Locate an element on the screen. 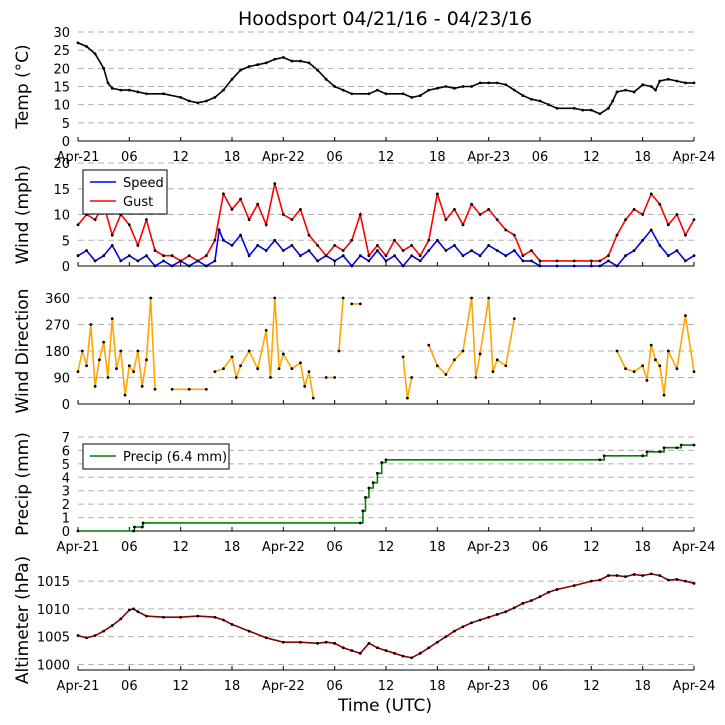 The height and width of the screenshot is (725, 725). series-line-altimeter is located at coordinates (386, 616).